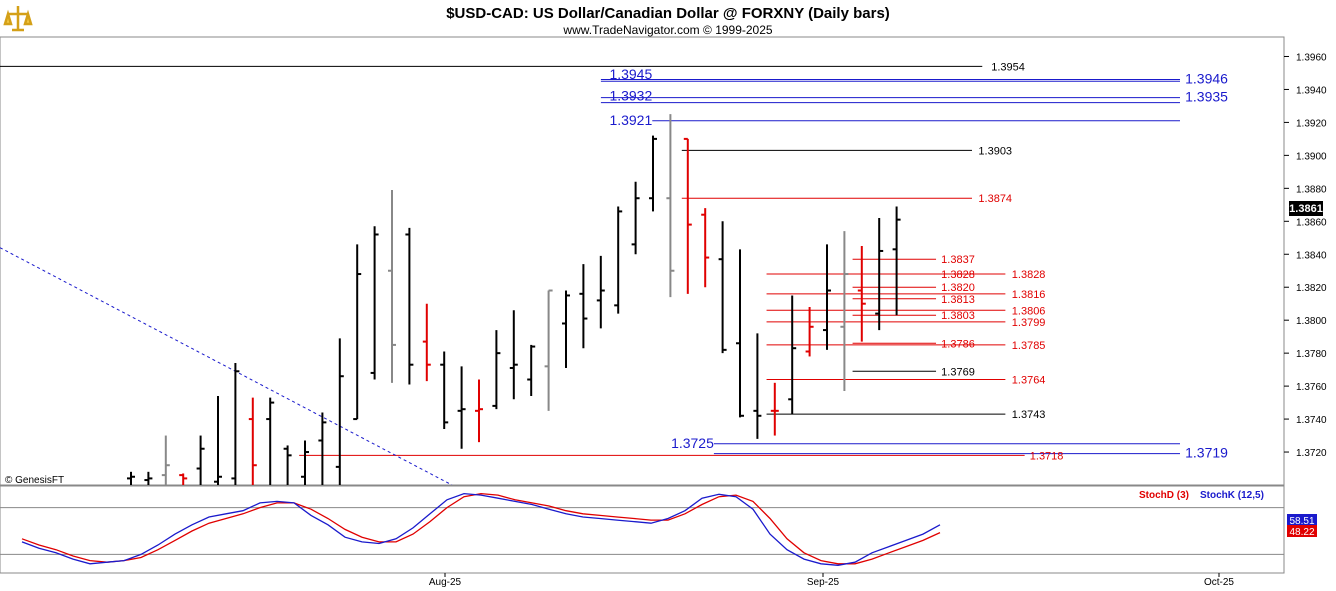  I want to click on level-label: 1.3903, so click(995, 151).